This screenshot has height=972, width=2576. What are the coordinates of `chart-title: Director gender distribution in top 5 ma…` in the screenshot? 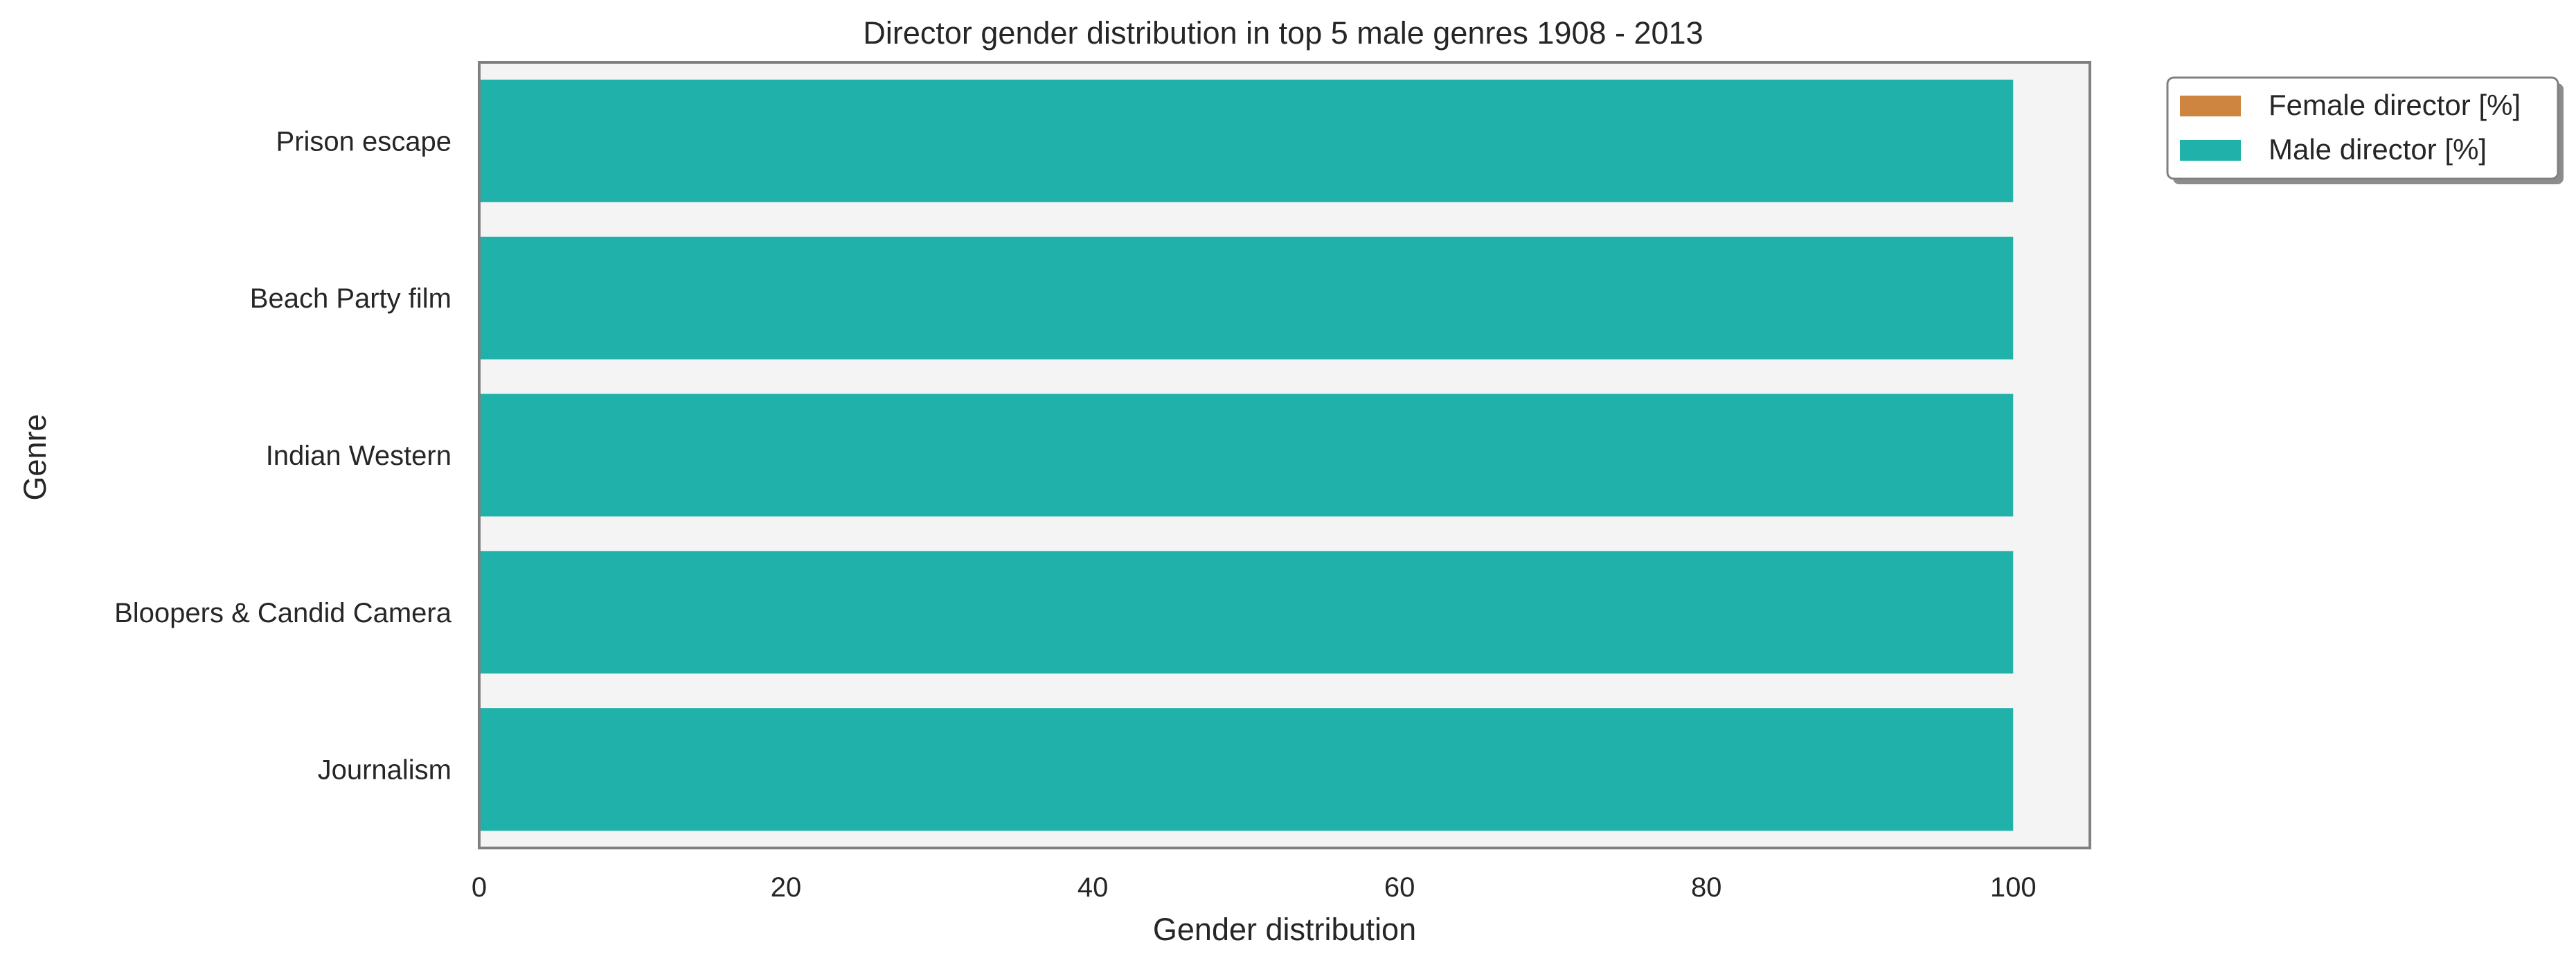 It's located at (1283, 33).